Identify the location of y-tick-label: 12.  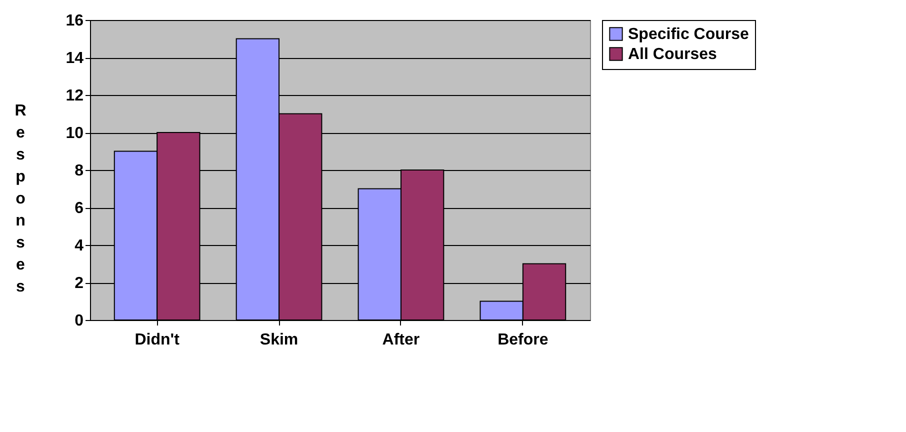
(75, 96).